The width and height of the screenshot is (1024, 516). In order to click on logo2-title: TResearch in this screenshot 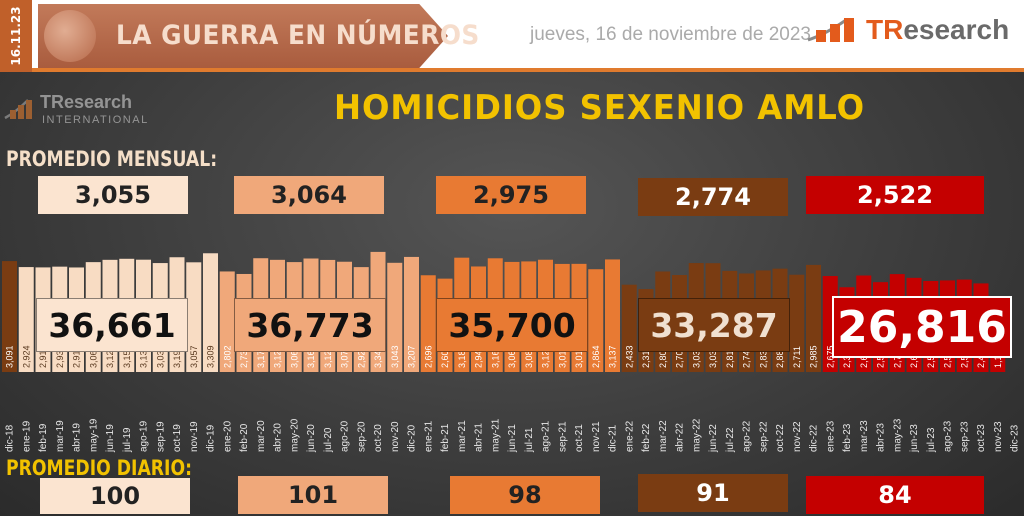, I will do `click(86, 102)`.